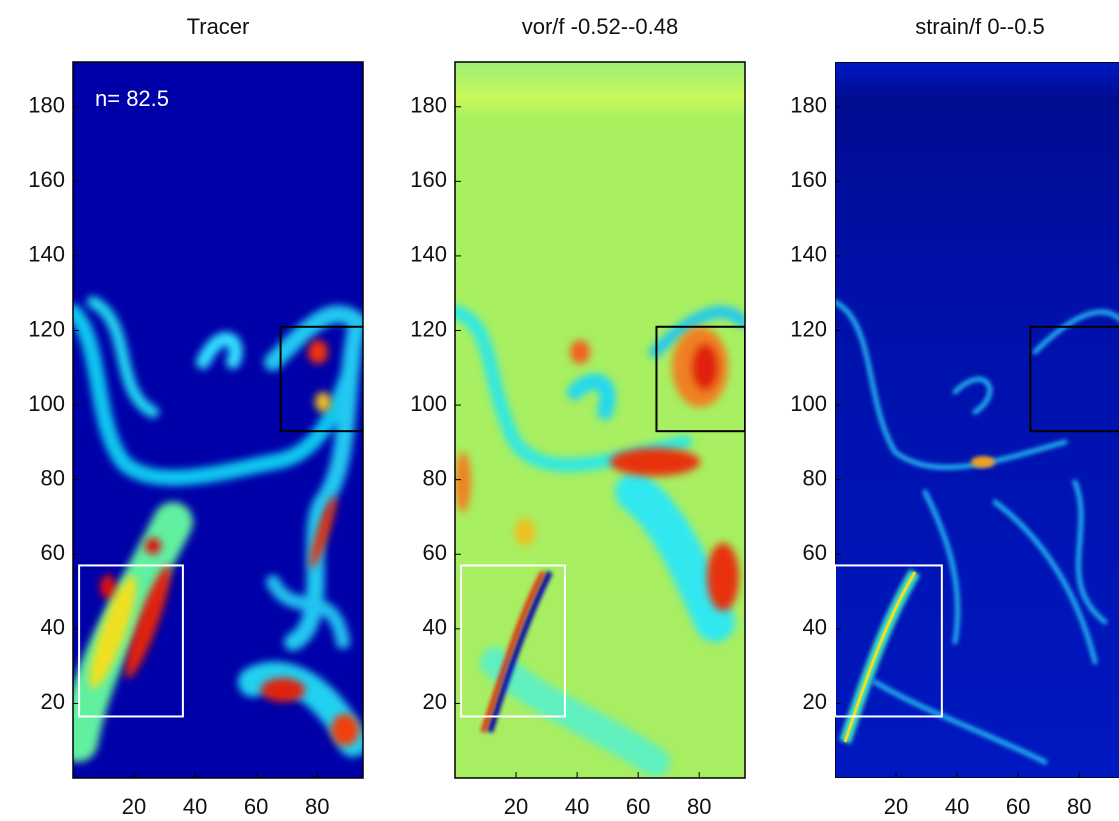  What do you see at coordinates (600, 26) in the screenshot?
I see `panel-title: vor/f -0.52--0.48` at bounding box center [600, 26].